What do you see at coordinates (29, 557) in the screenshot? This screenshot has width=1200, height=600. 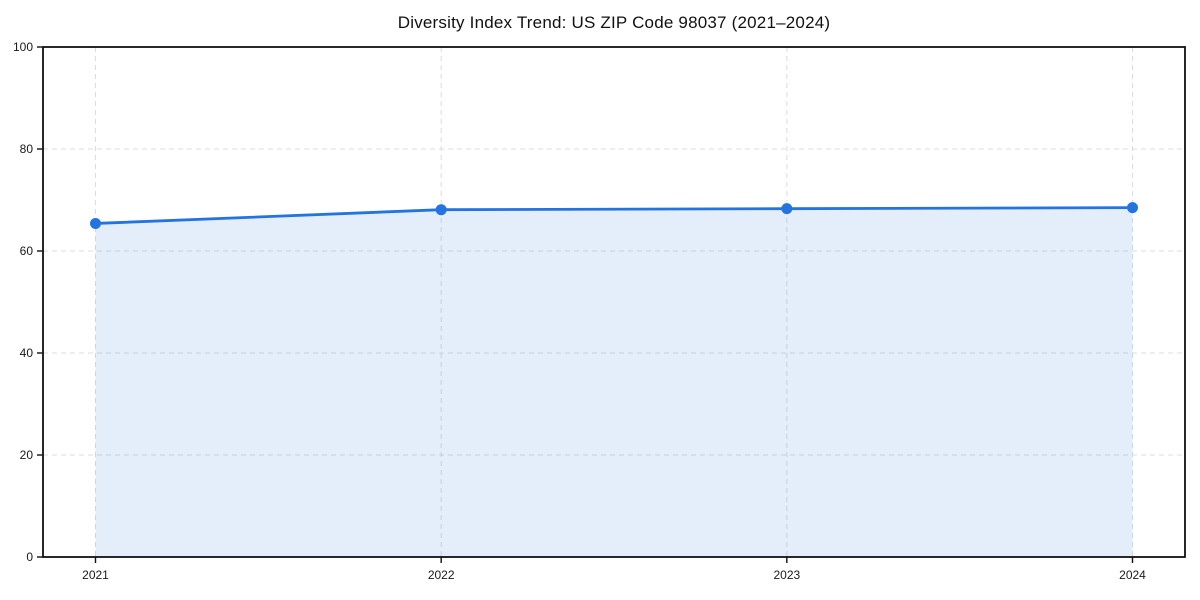 I see `y-tick-label: 0` at bounding box center [29, 557].